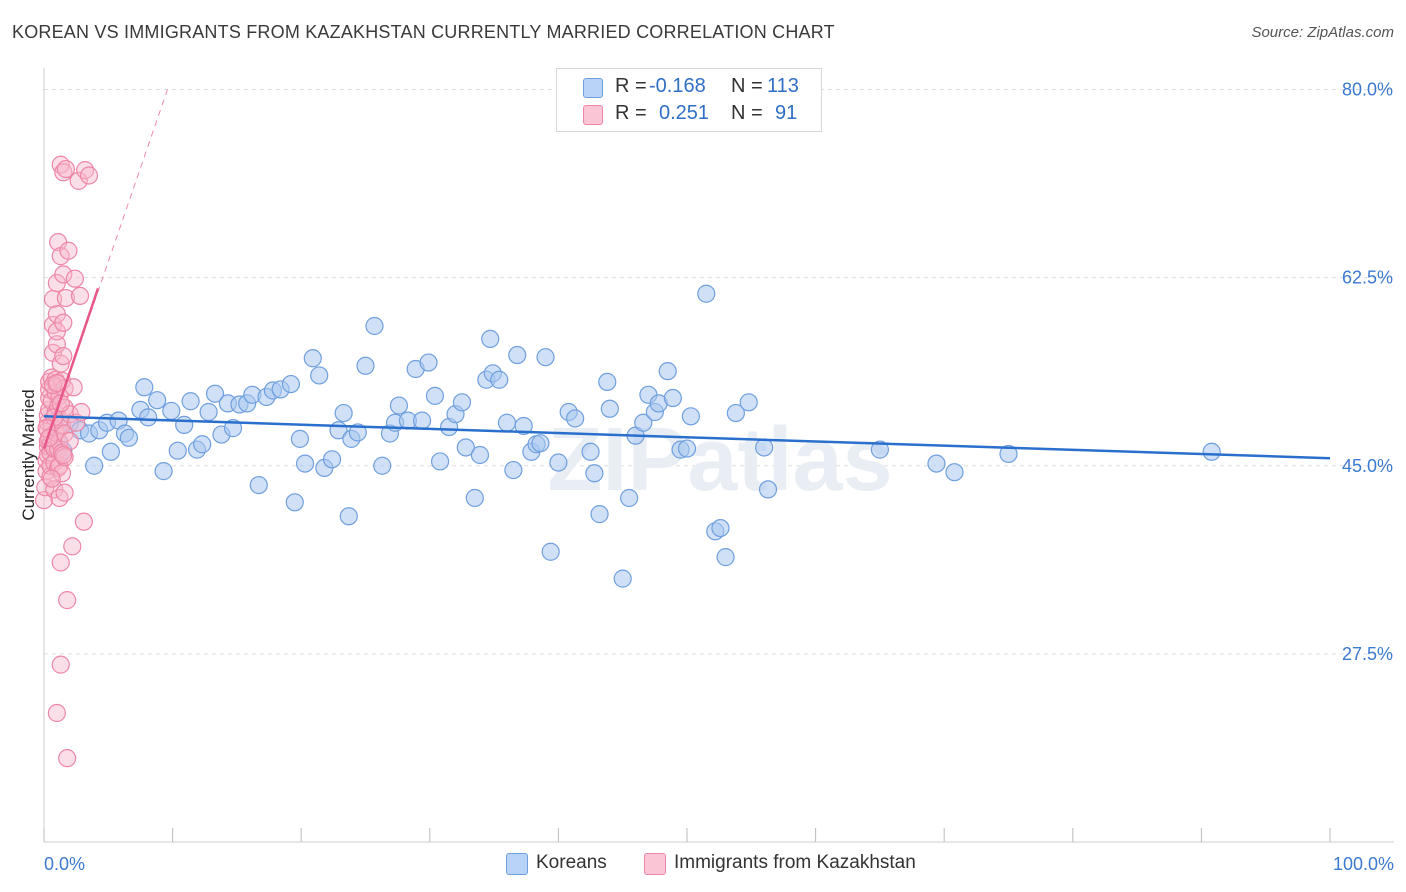  I want to click on y-tick-label: 62.5%, so click(1367, 278).